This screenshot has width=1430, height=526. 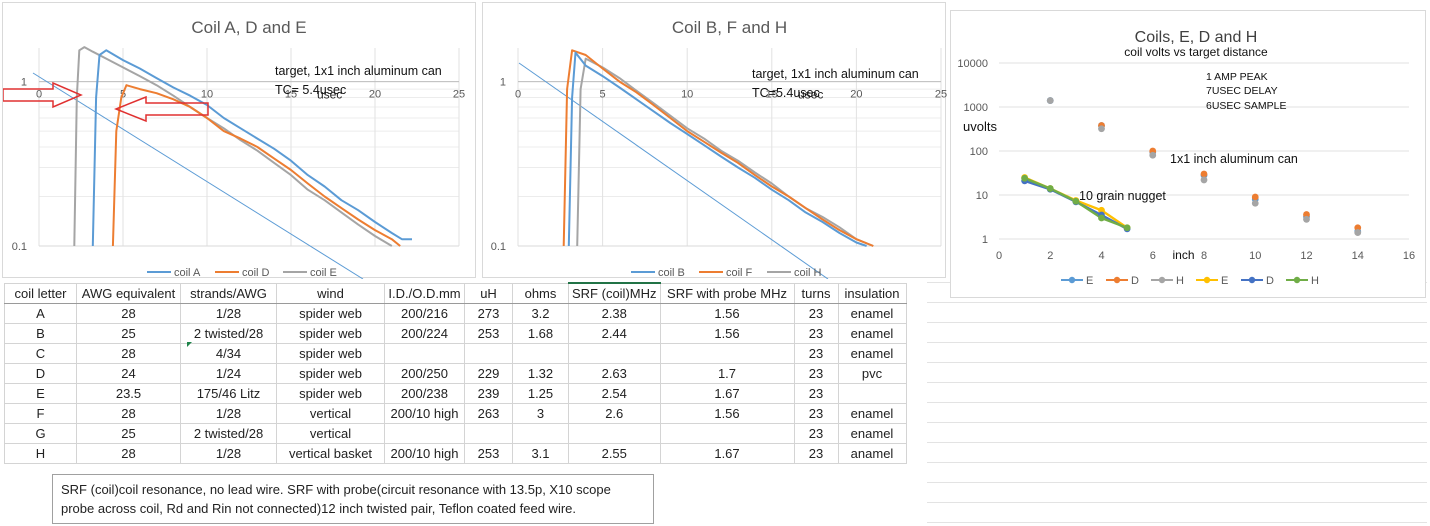 What do you see at coordinates (488, 413) in the screenshot?
I see `table-cell: 263` at bounding box center [488, 413].